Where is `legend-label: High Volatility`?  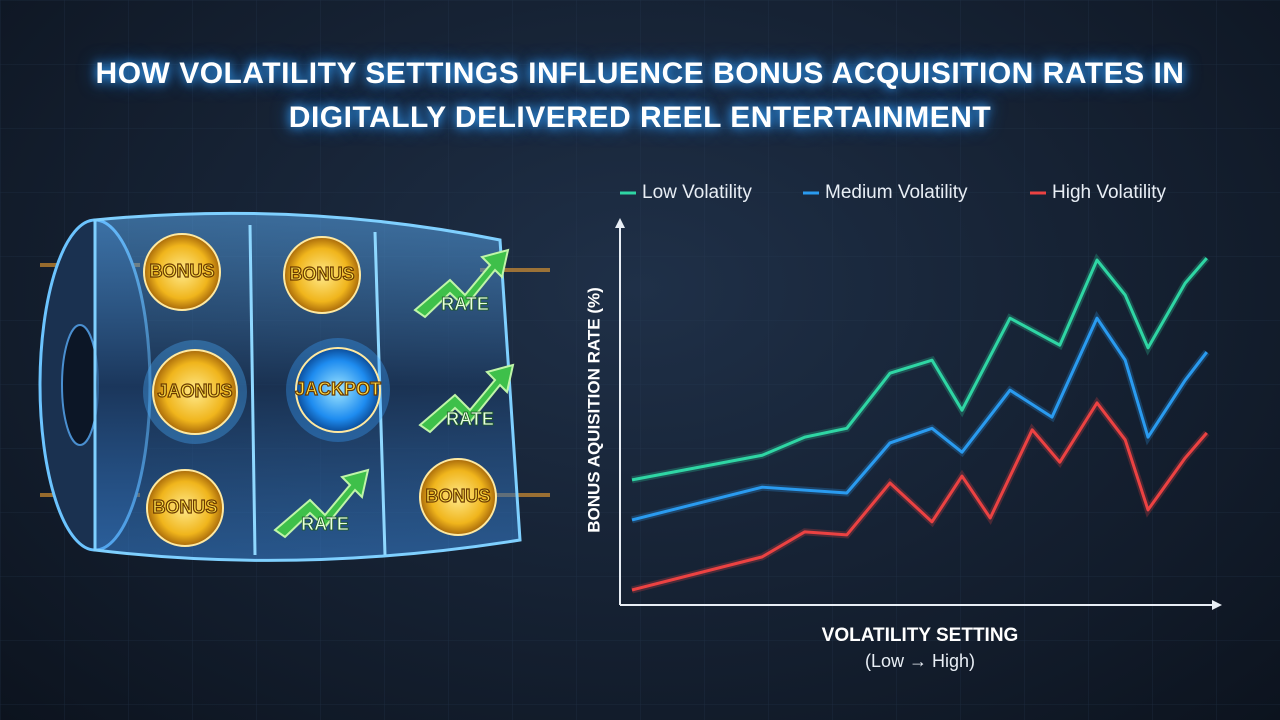 legend-label: High Volatility is located at coordinates (1109, 192).